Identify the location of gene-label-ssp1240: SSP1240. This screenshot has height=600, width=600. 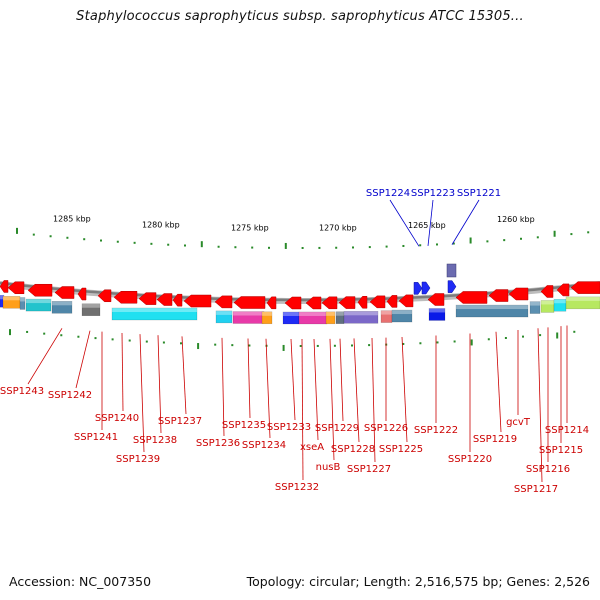
(117, 418).